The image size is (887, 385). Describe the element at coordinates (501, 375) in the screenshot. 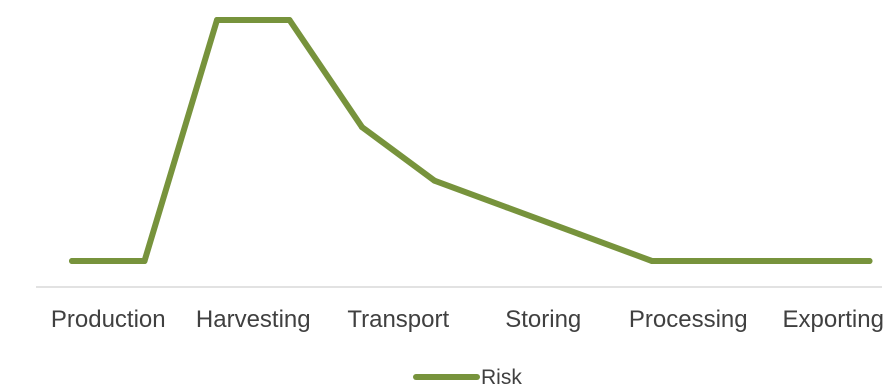

I see `legend-label-risk: Risk` at that location.